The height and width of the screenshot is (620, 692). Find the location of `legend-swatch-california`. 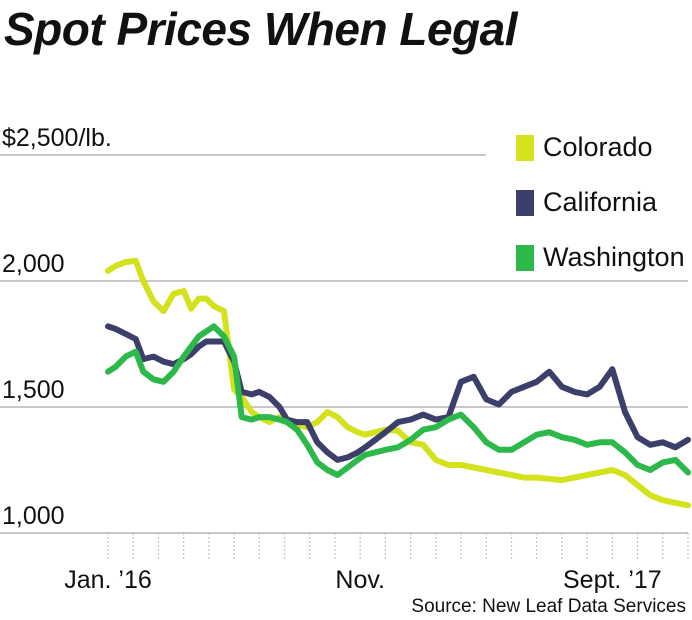

legend-swatch-california is located at coordinates (525, 202).